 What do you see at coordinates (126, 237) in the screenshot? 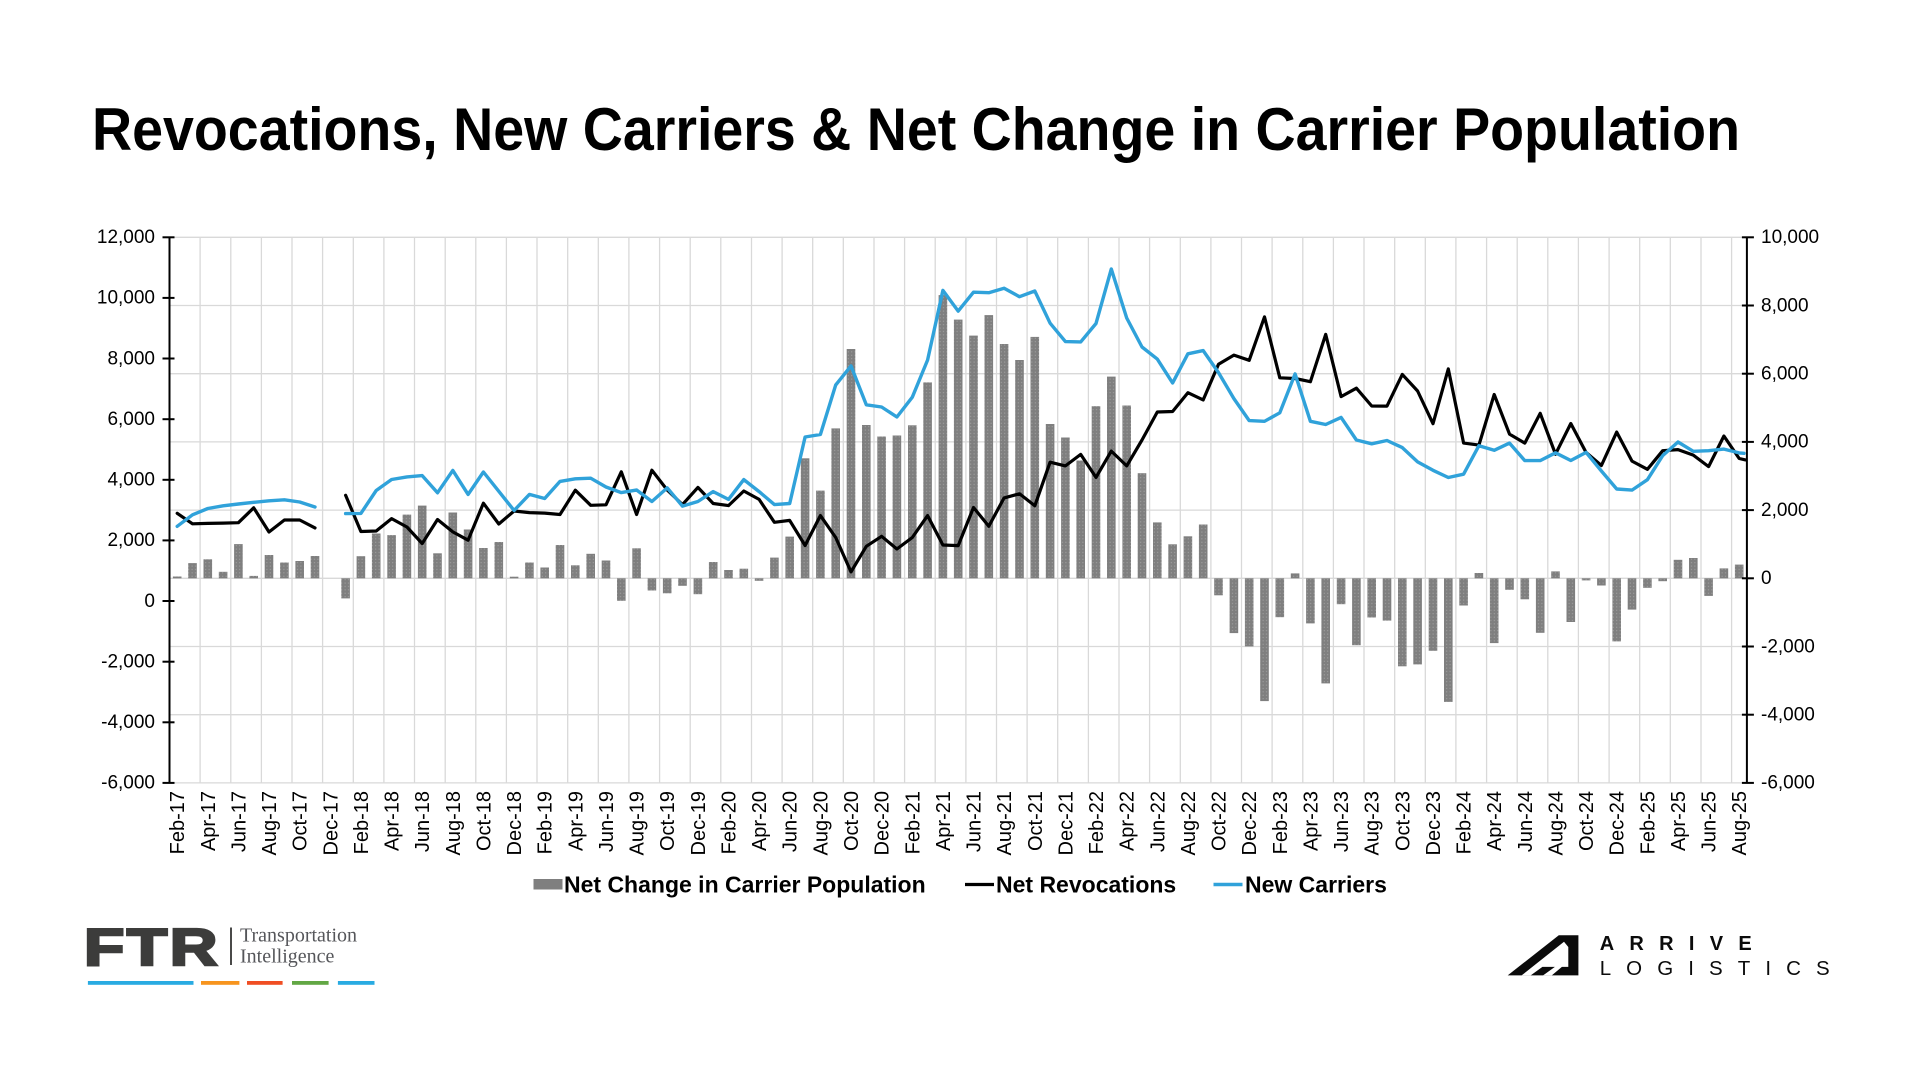
I see `svg-text: 12,000` at bounding box center [126, 237].